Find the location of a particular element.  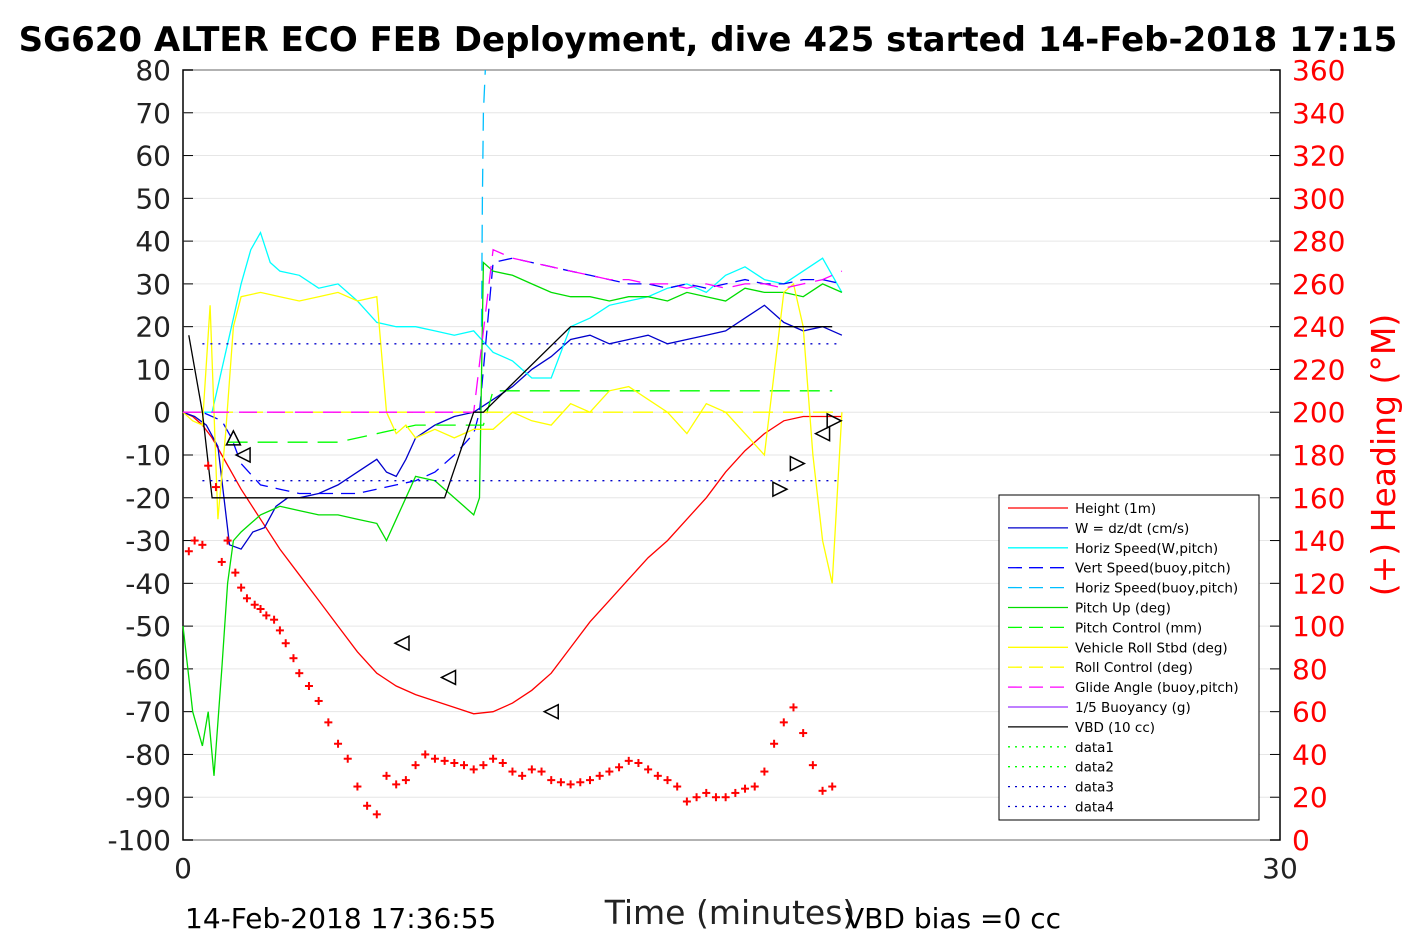

series-vert_buoy is located at coordinates (513, 376).